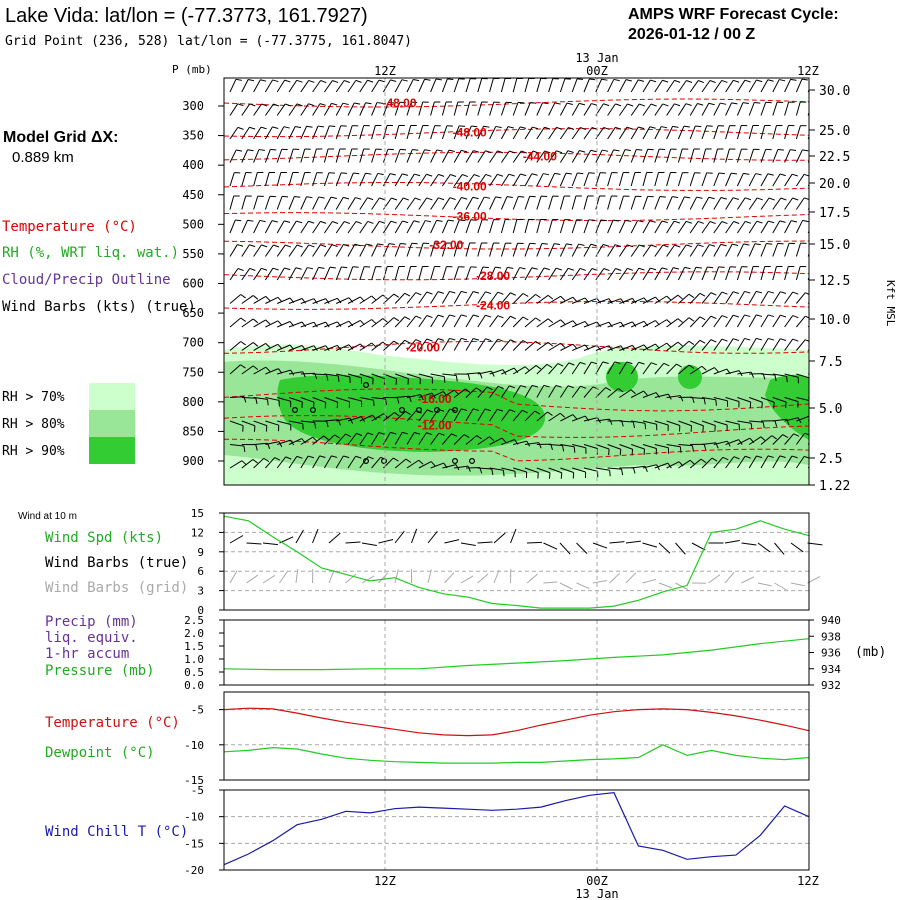 This screenshot has height=900, width=900. Describe the element at coordinates (194, 659) in the screenshot. I see `precip-tick-label: 1.0` at that location.